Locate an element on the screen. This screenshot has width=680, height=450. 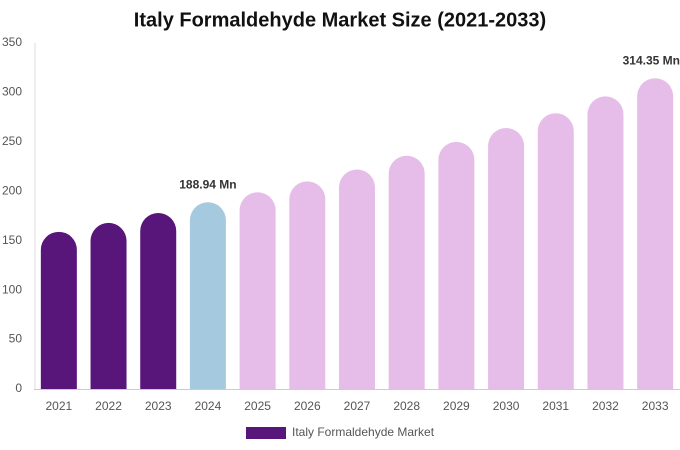
x-tick-label: 2031 is located at coordinates (555, 406).